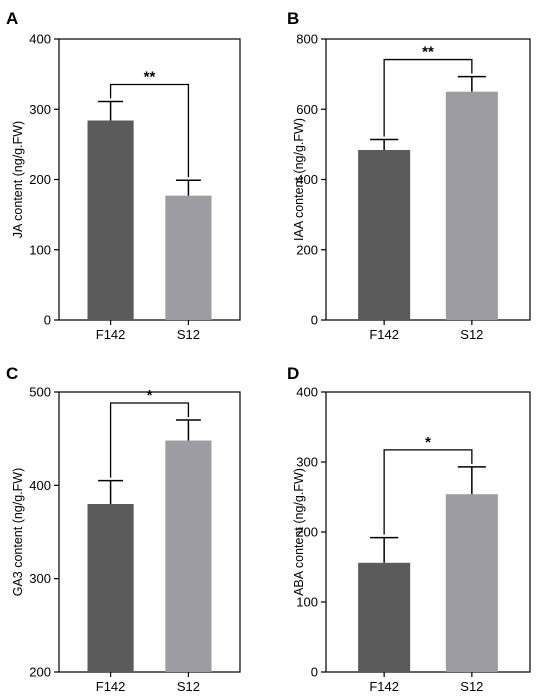 This screenshot has width=536, height=696. I want to click on panel-label: A, so click(12, 18).